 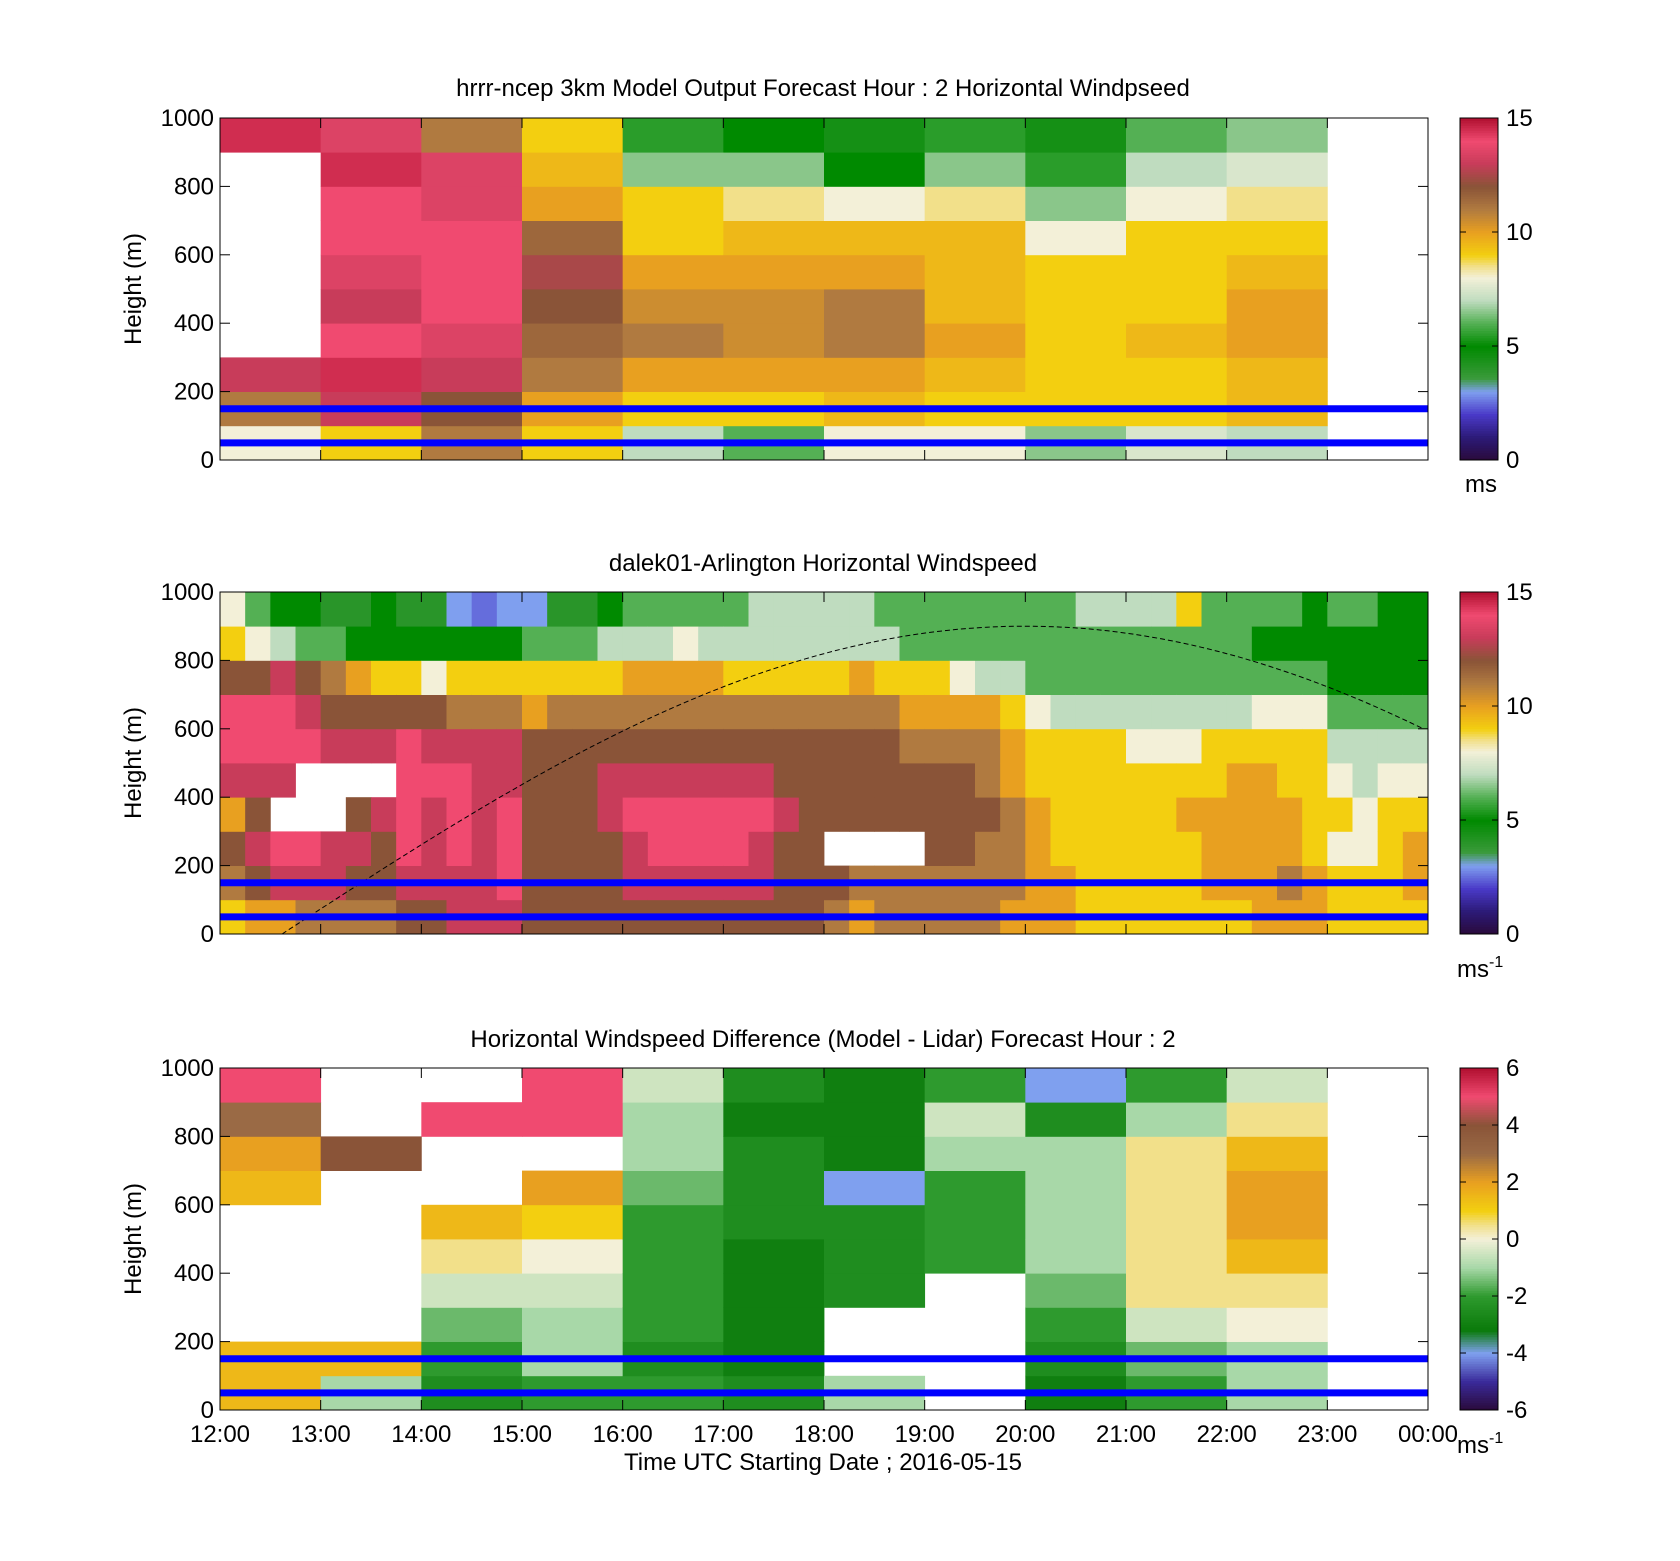 What do you see at coordinates (1126, 1434) in the screenshot?
I see `x-tick-label: 21:00` at bounding box center [1126, 1434].